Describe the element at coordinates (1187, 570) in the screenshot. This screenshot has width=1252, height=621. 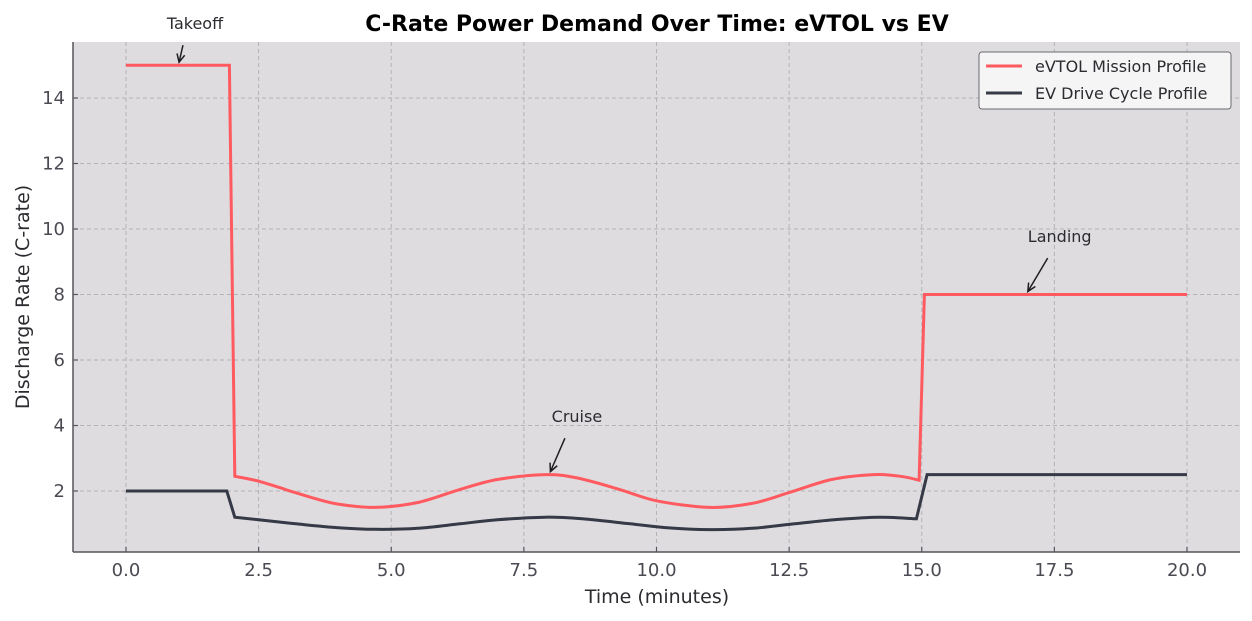
I see `x-tick-label: 20.0` at that location.